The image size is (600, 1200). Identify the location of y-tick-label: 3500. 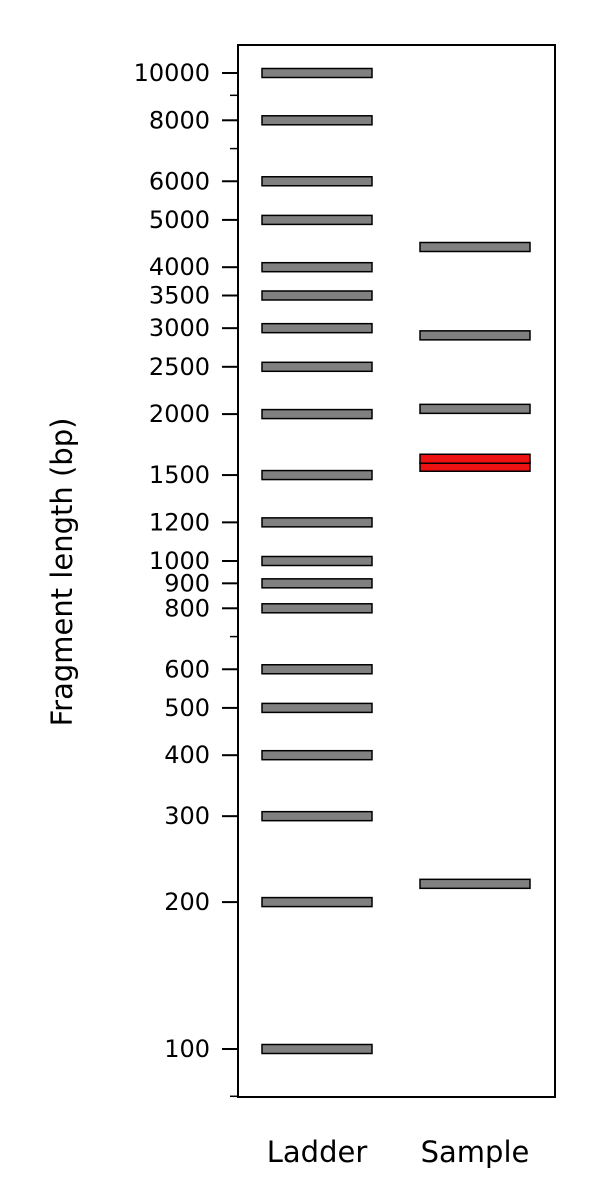
(179, 295).